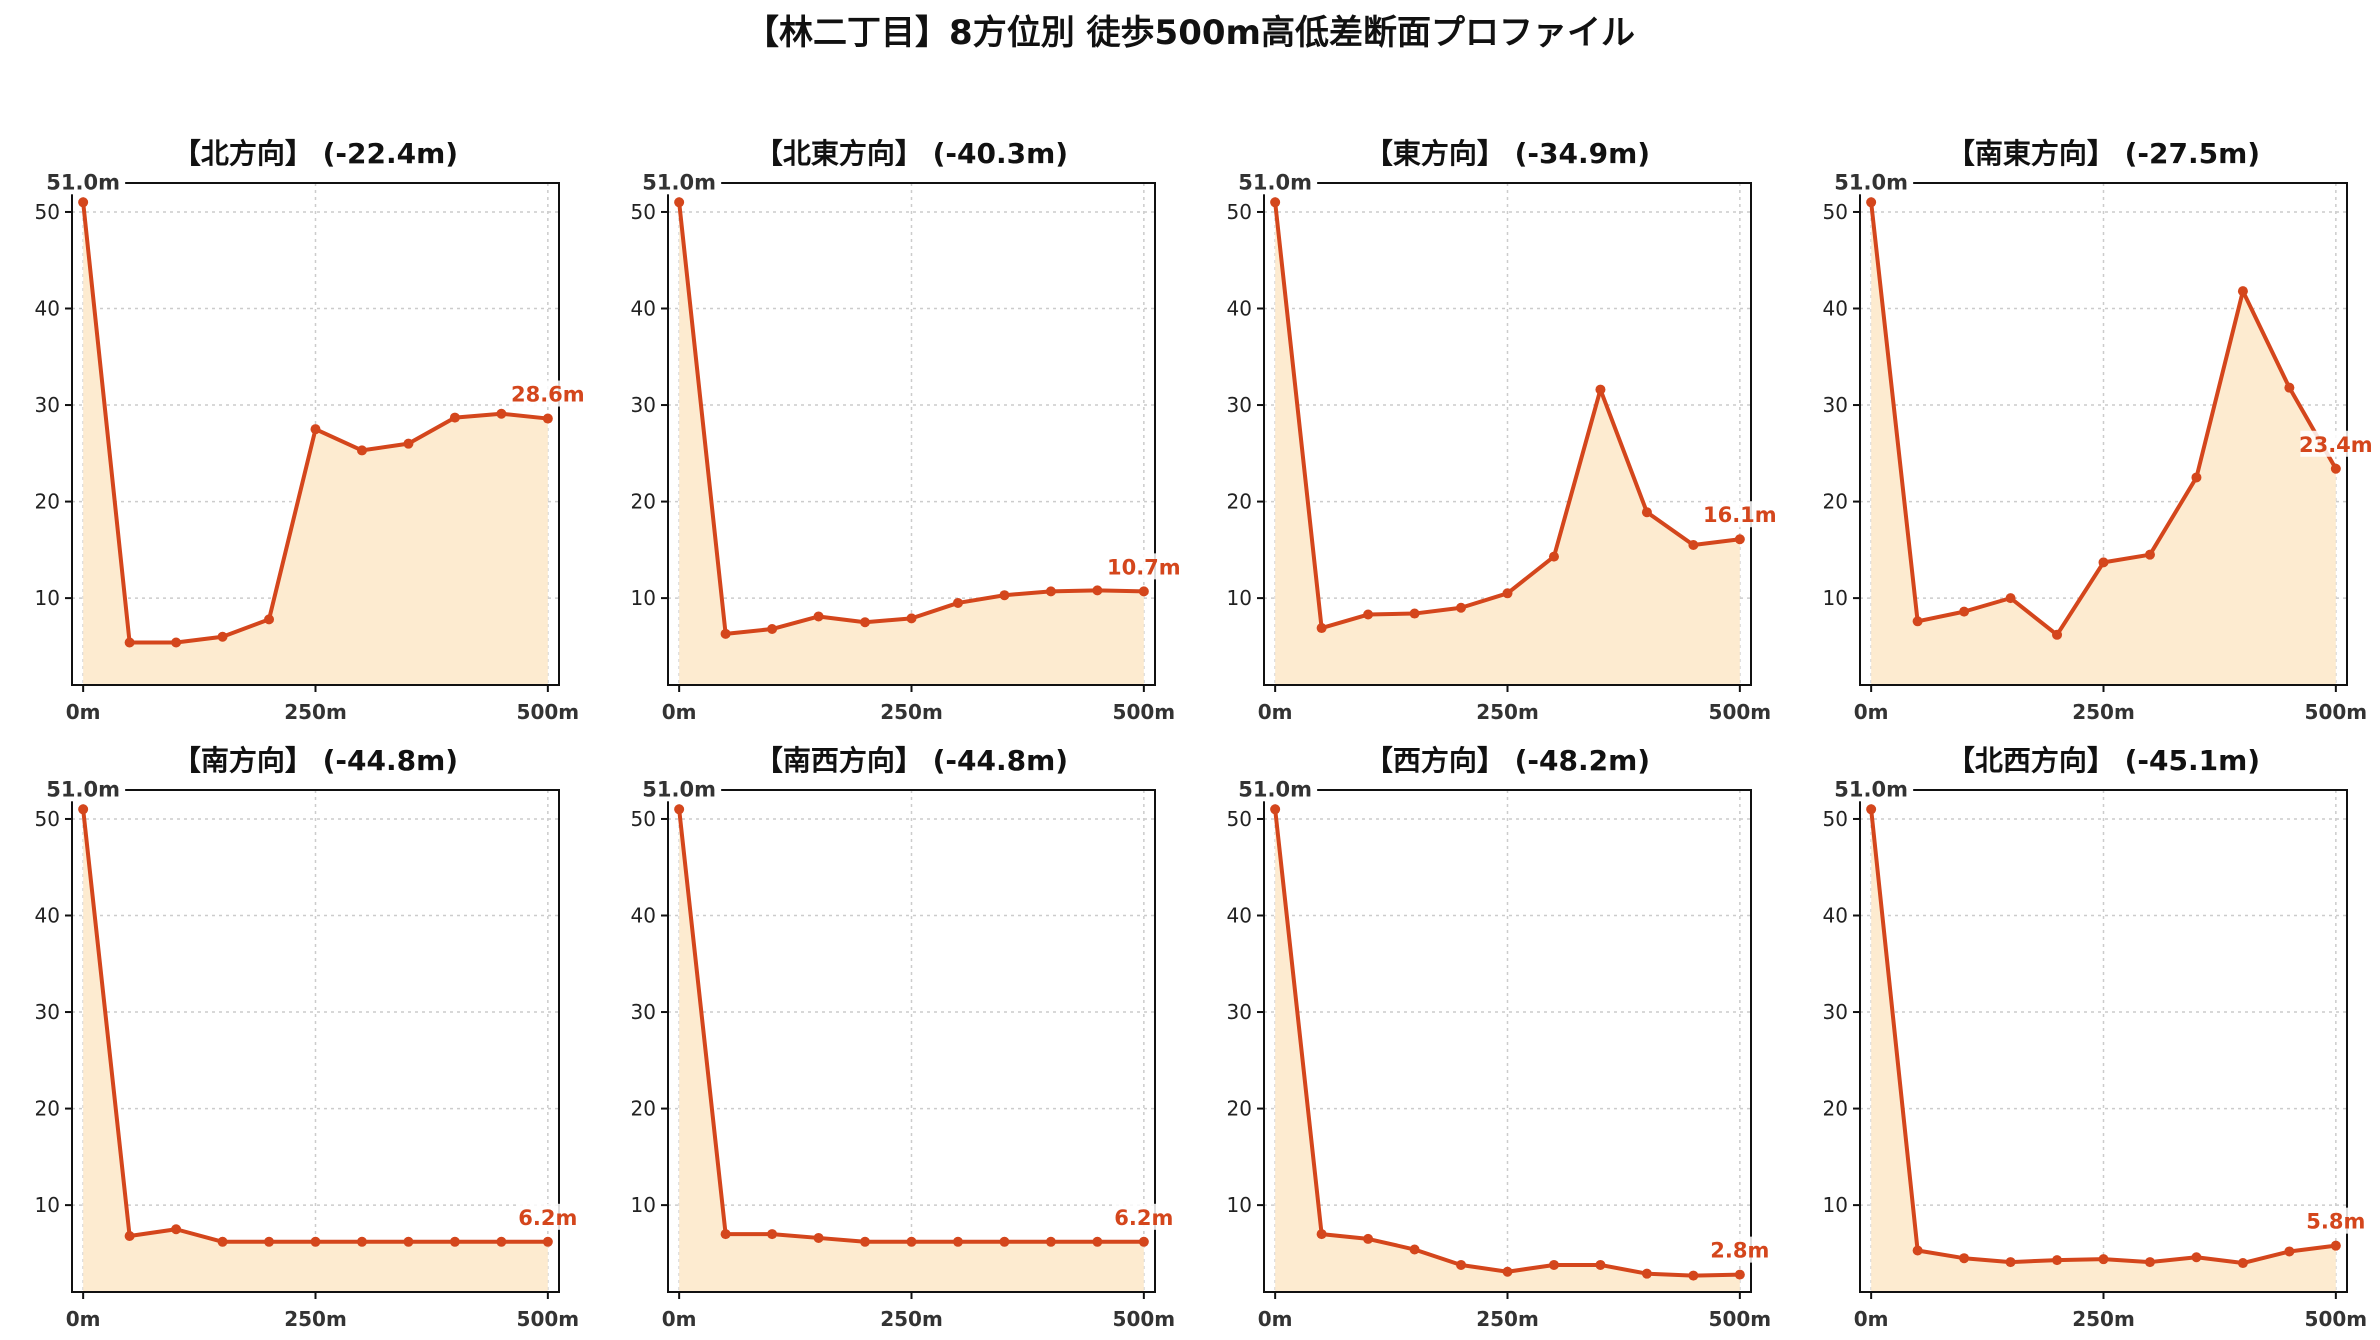  What do you see at coordinates (1871, 1319) in the screenshot?
I see `x-tick-label: 0m` at bounding box center [1871, 1319].